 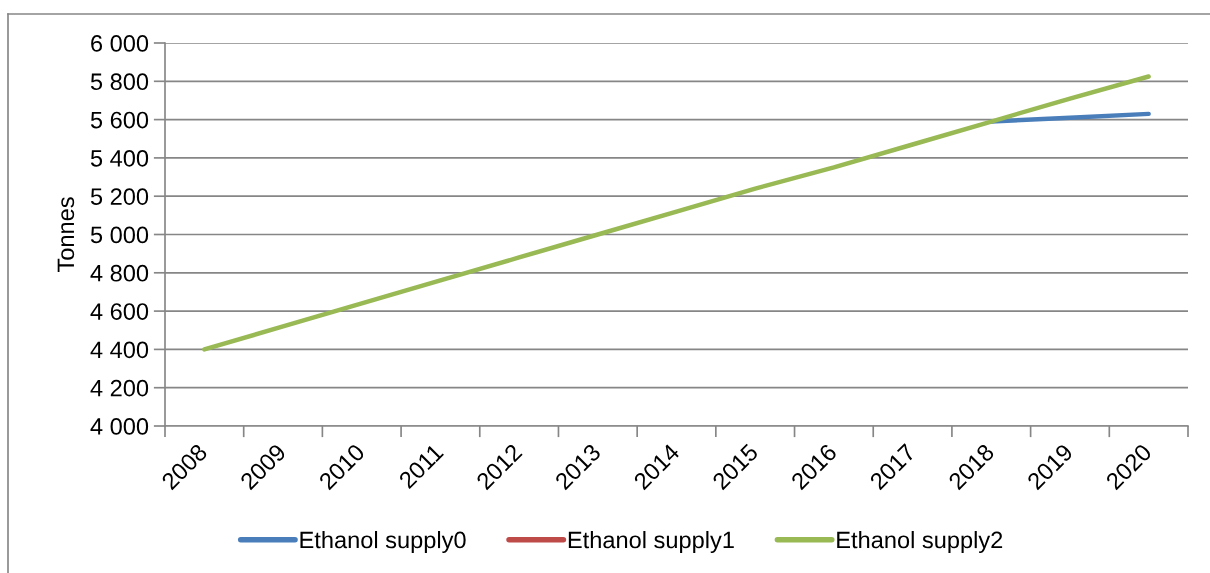 What do you see at coordinates (119, 196) in the screenshot?
I see `y-tick-label: 5 200` at bounding box center [119, 196].